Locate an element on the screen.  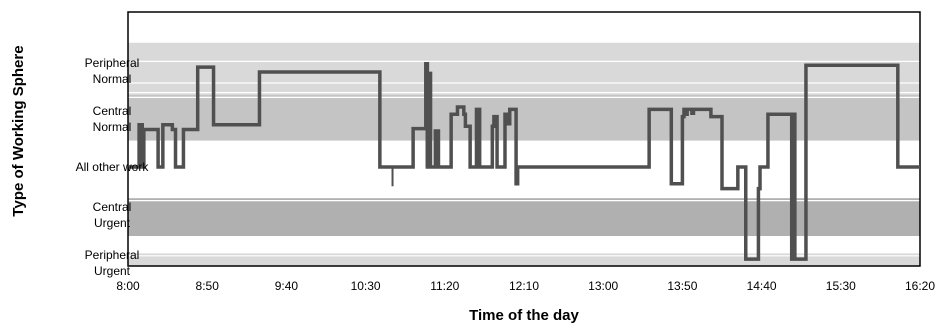
x-tick-label: 15:30 is located at coordinates (841, 286).